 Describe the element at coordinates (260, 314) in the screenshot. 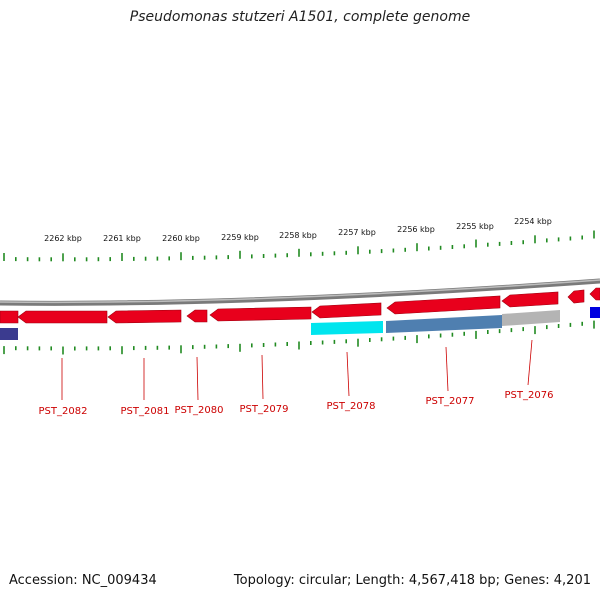

I see `gene-arrow-pst-2079` at that location.